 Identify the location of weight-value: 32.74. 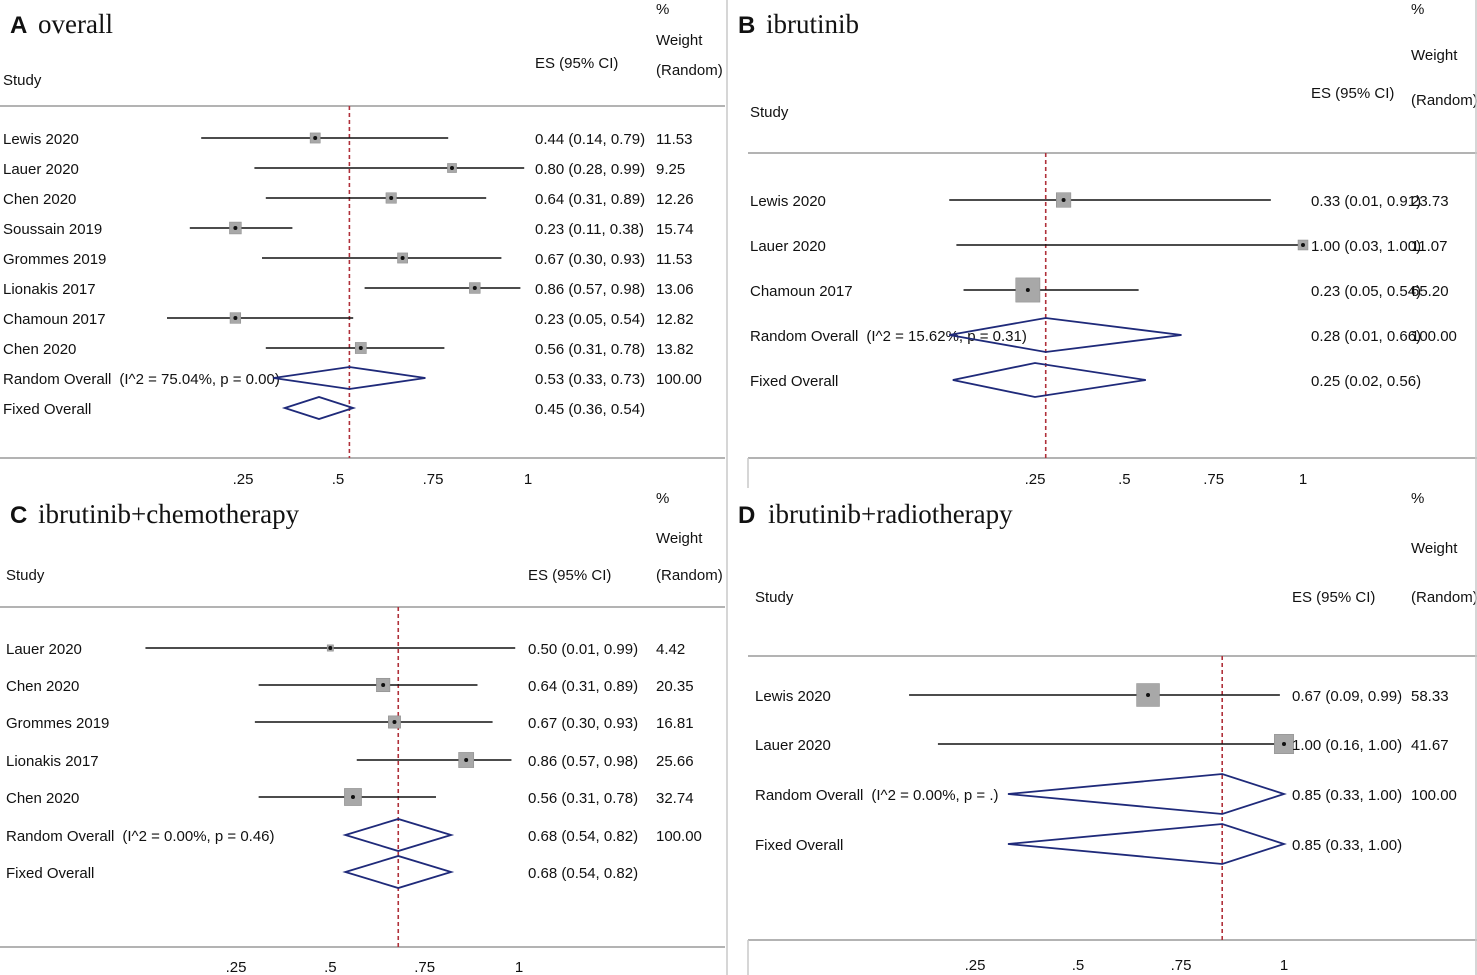
(675, 798).